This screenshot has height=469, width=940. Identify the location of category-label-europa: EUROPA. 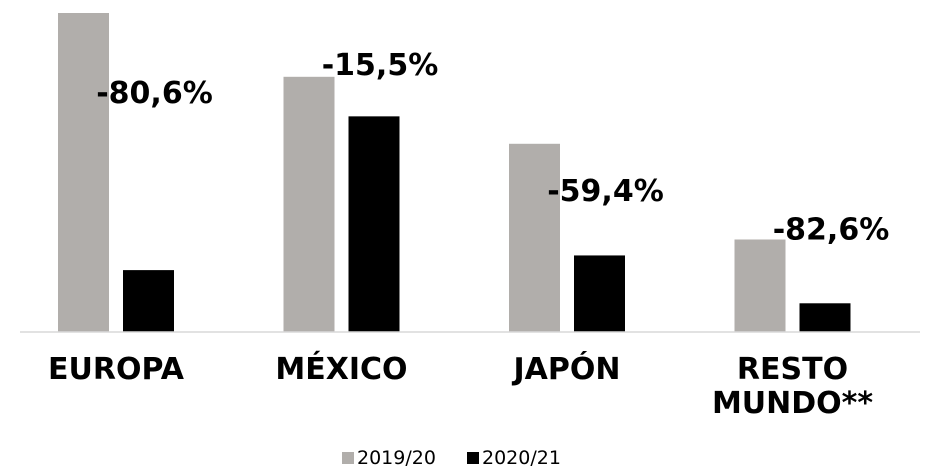
(116, 369).